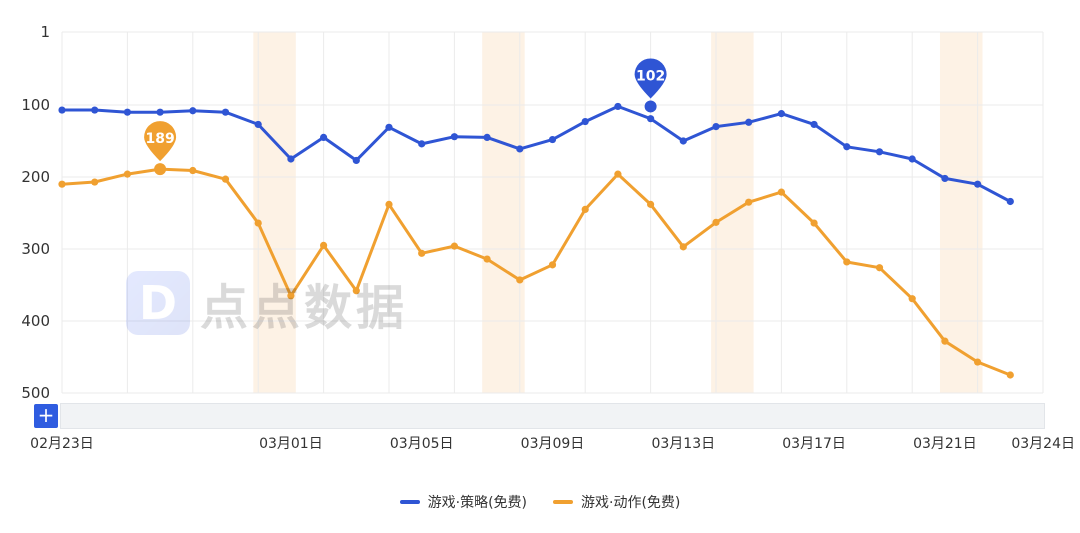 This screenshot has height=533, width=1080. I want to click on x-tick-label: 03月13日, so click(683, 444).